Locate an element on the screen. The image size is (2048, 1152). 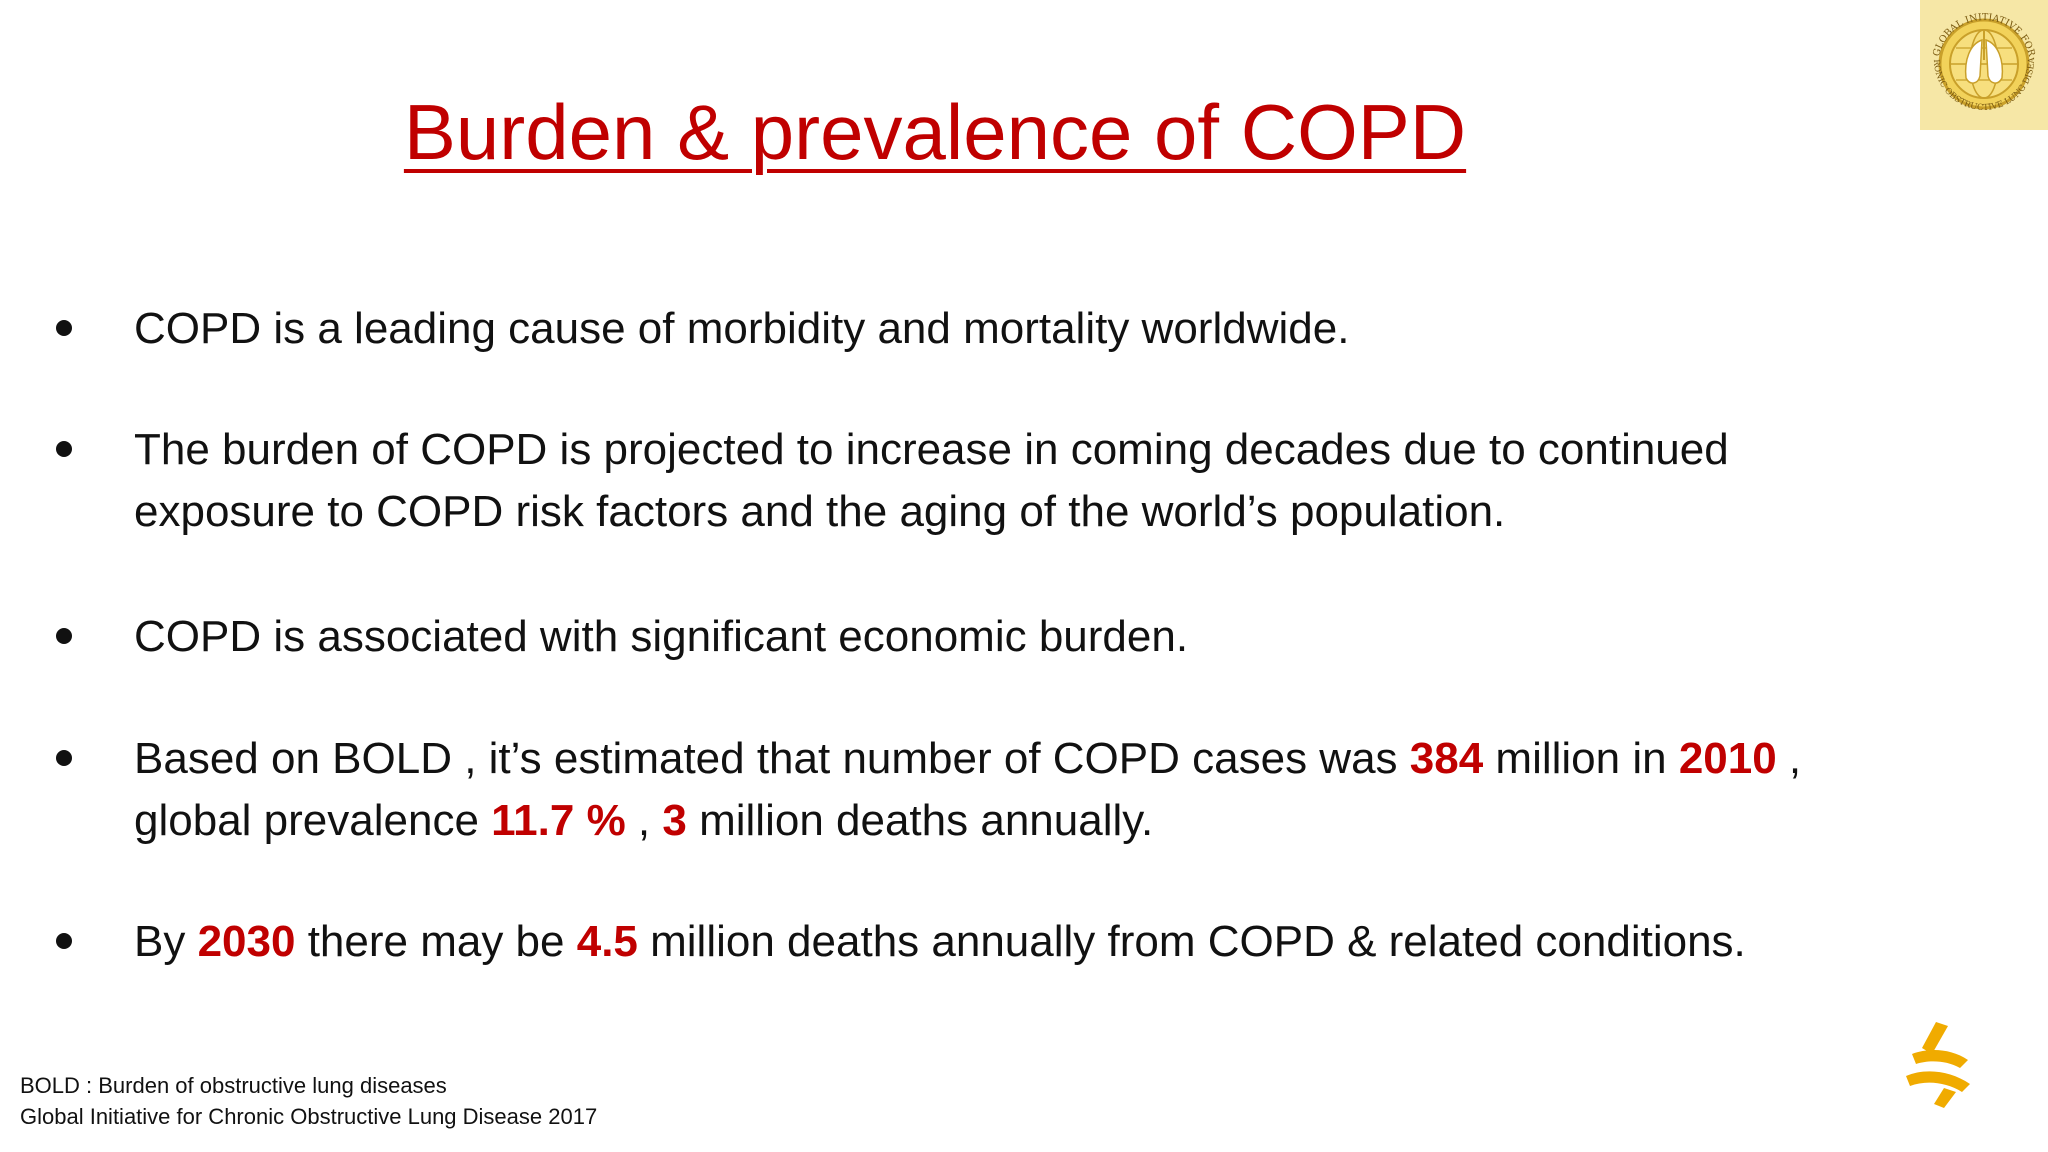
bullet-run: global prevalence is located at coordinates (313, 820).